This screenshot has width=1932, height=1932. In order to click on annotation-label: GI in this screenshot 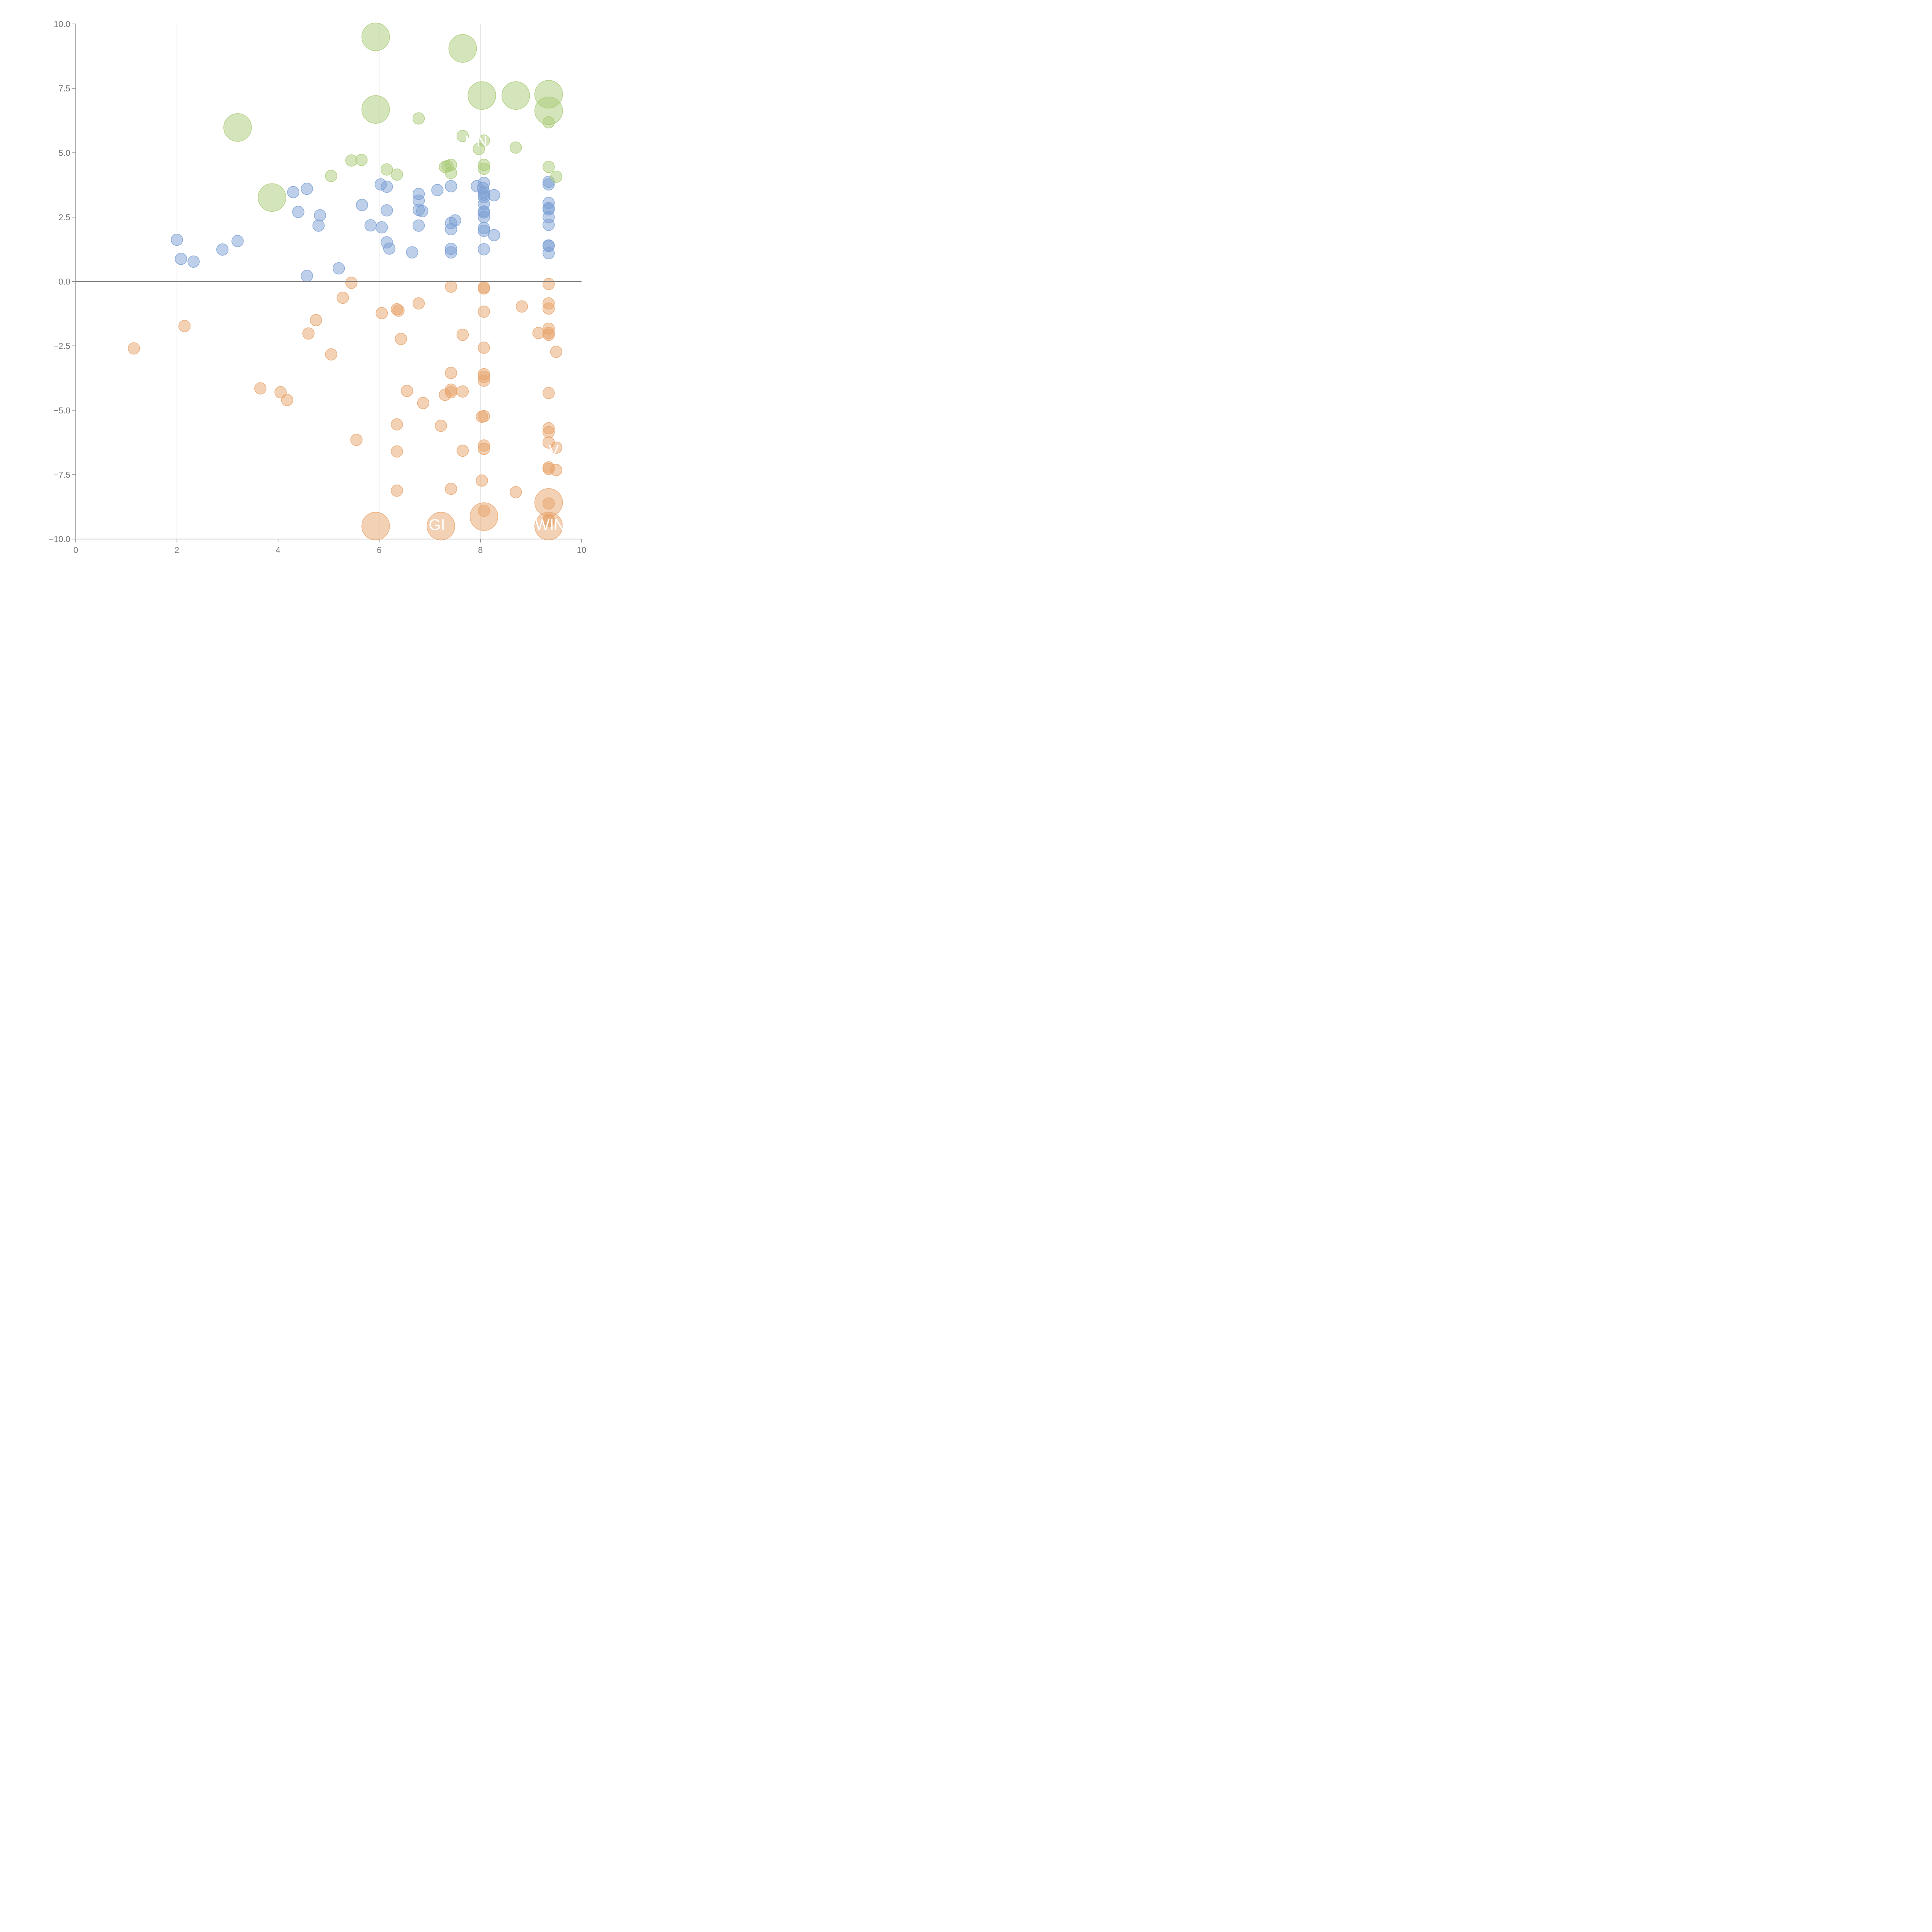, I will do `click(437, 525)`.